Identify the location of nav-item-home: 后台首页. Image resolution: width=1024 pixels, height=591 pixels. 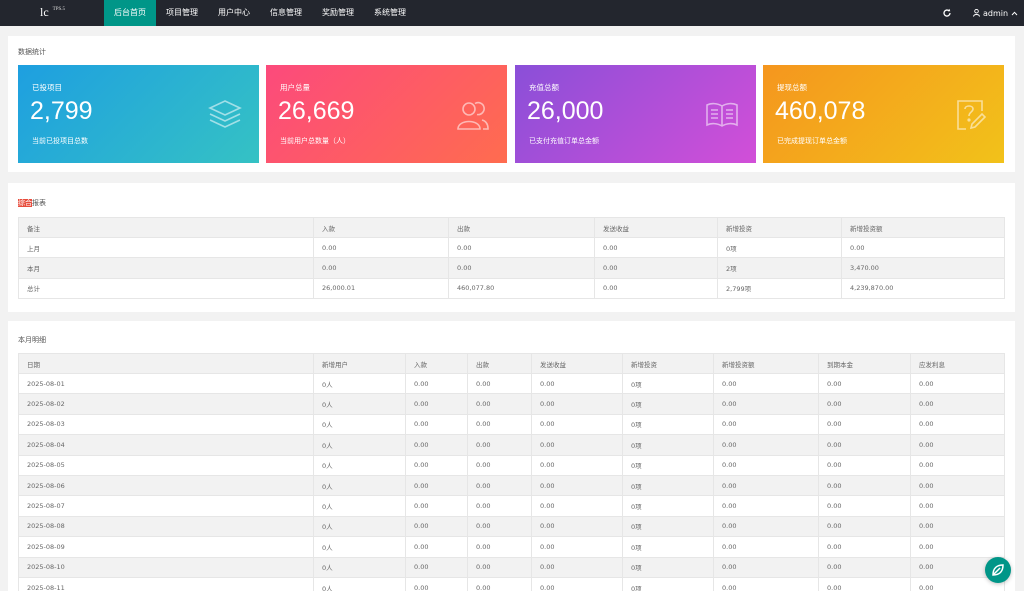
(130, 13).